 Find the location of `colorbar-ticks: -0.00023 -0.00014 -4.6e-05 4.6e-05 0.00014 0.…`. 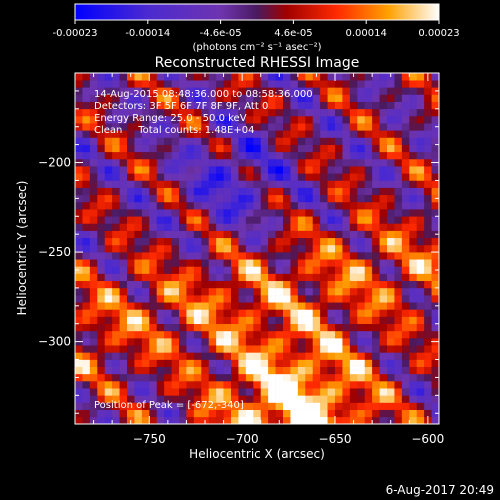

colorbar-ticks: -0.00023 -0.00014 -4.6e-05 4.6e-05 0.00014 0.… is located at coordinates (256, 29).